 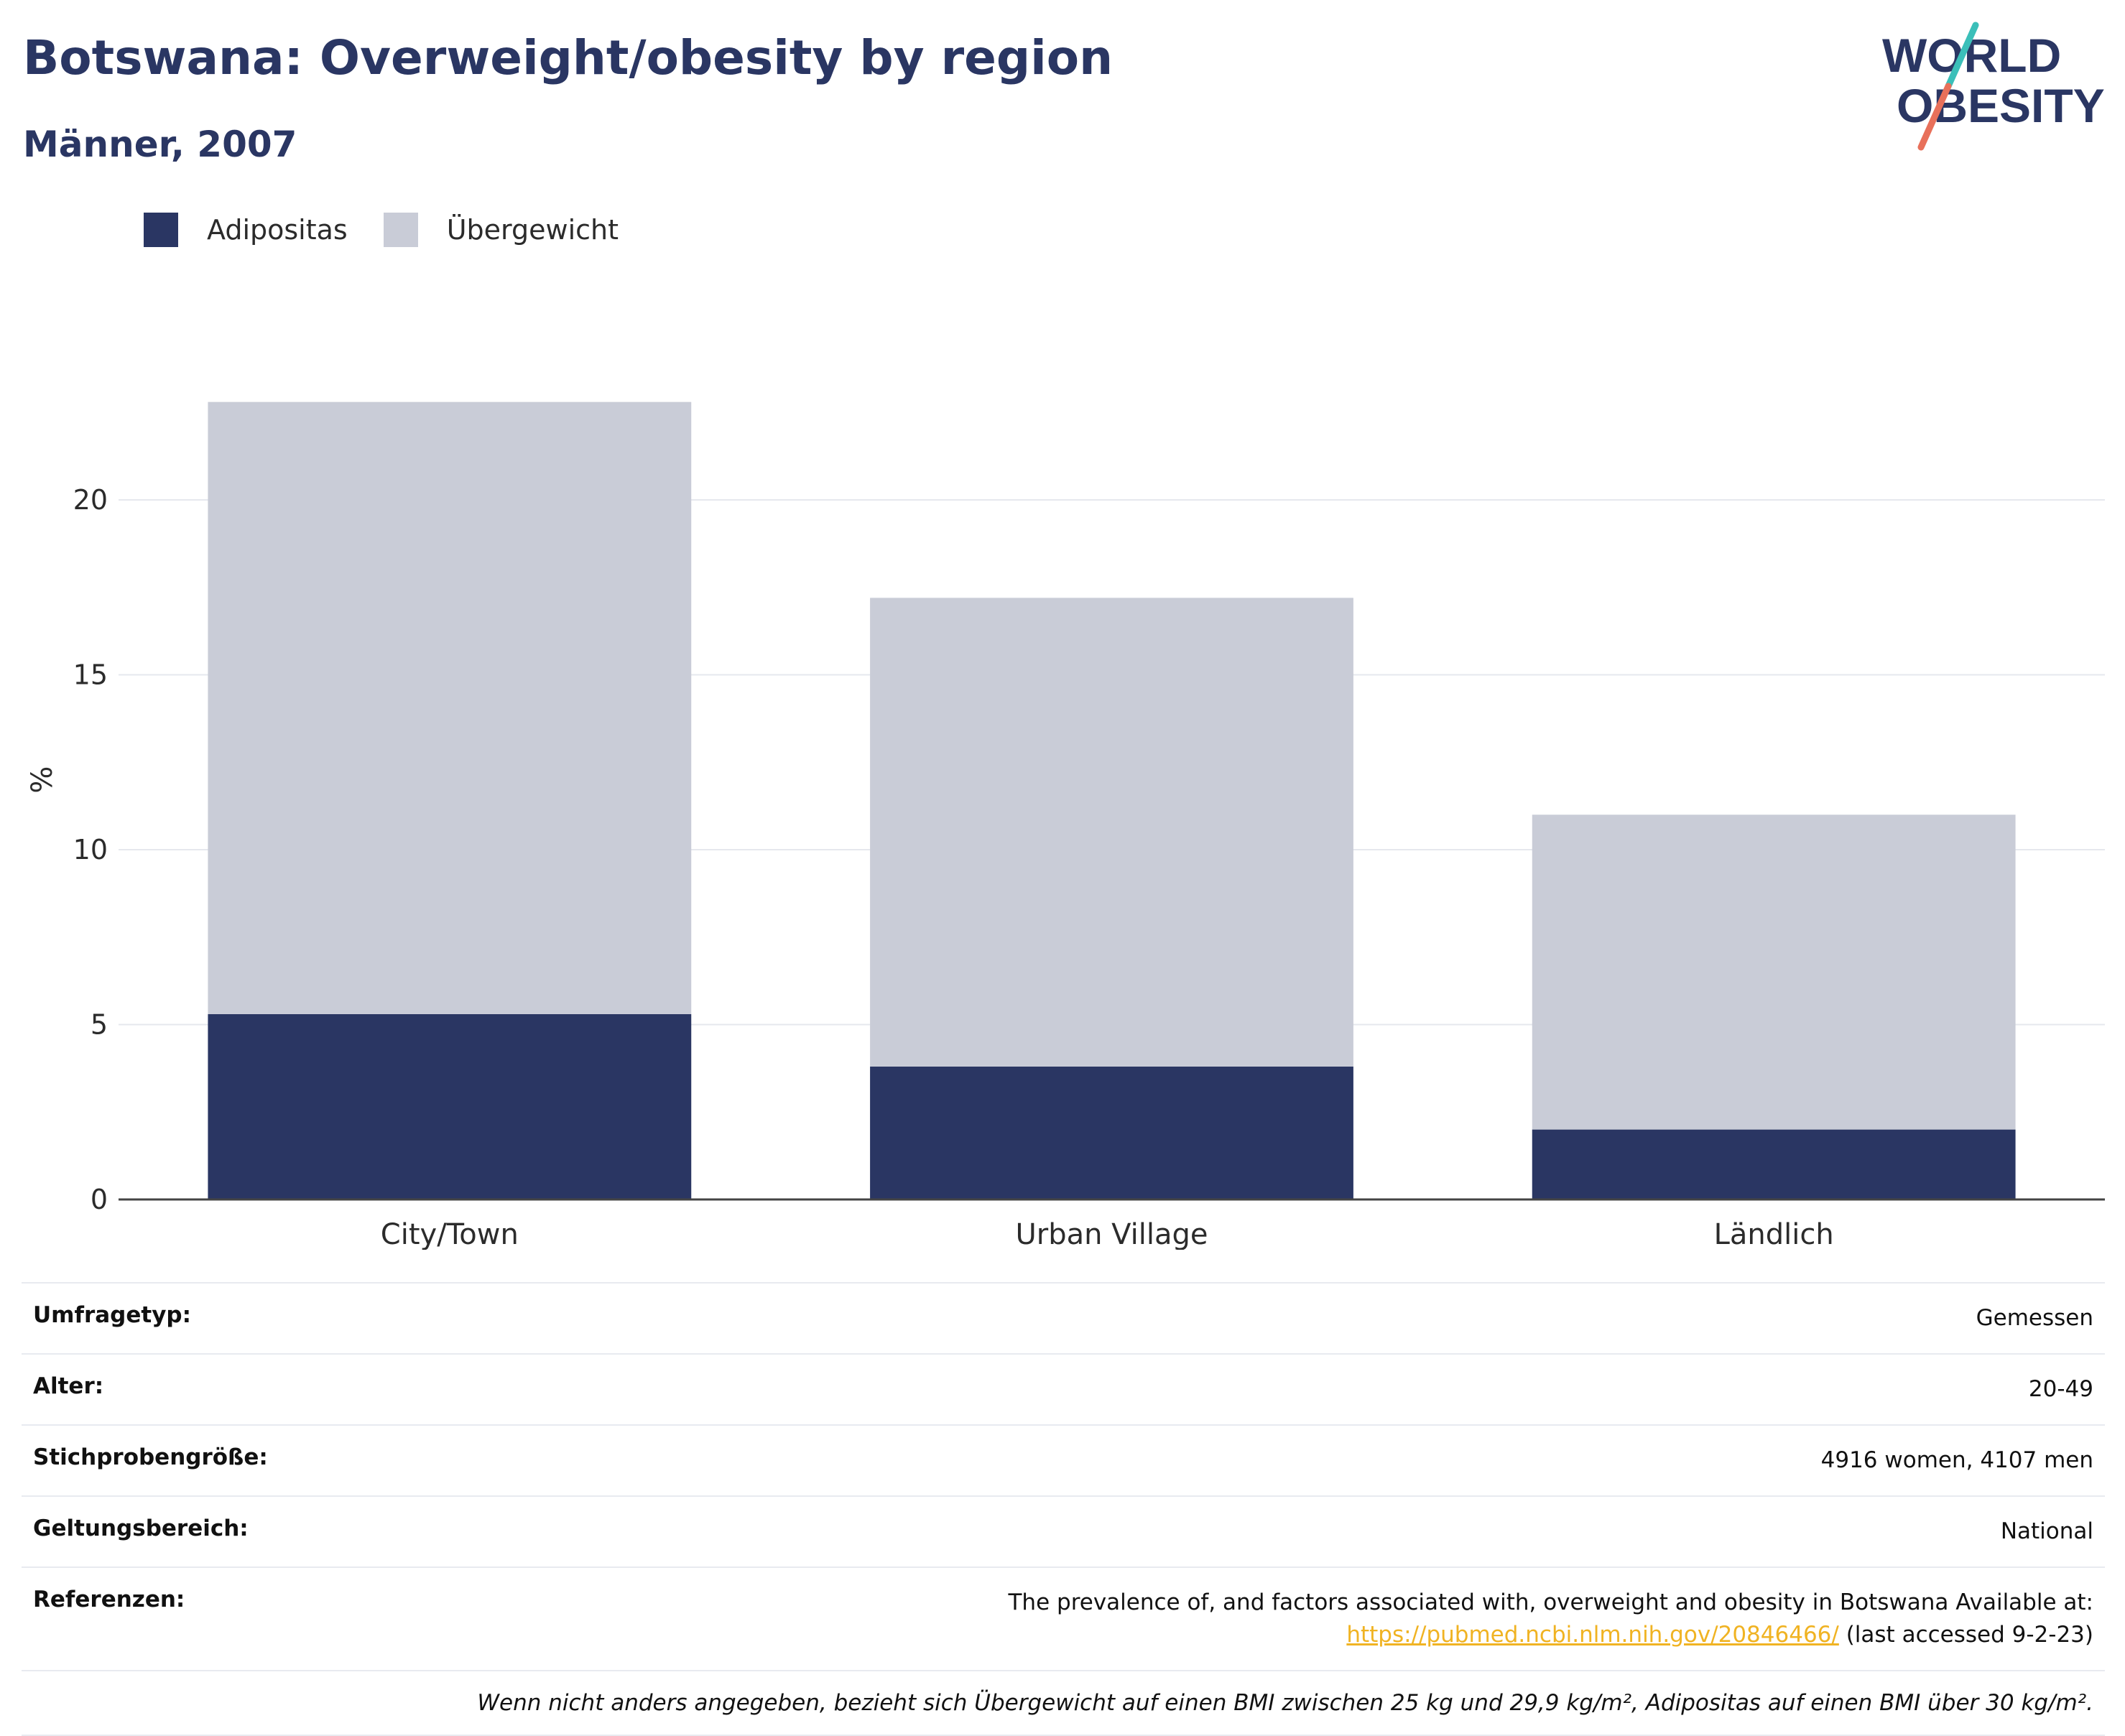 What do you see at coordinates (1993, 86) in the screenshot?
I see `world-obesity-logo: WORLD OBESITY` at bounding box center [1993, 86].